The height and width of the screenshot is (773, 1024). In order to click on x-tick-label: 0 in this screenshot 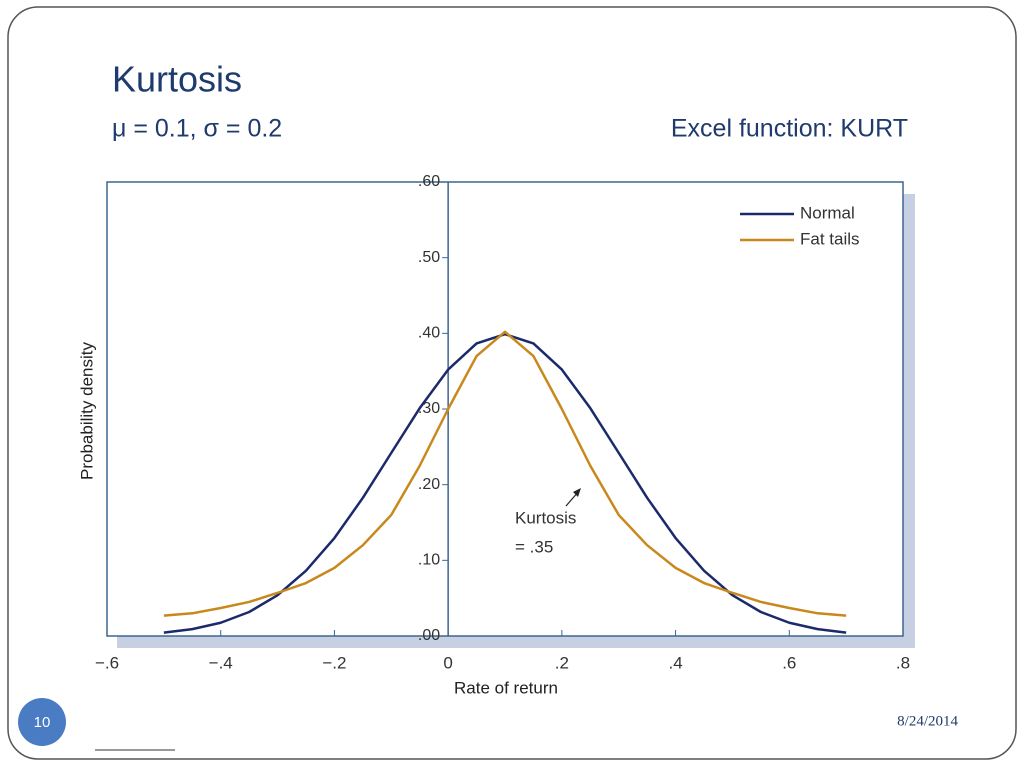, I will do `click(447, 662)`.